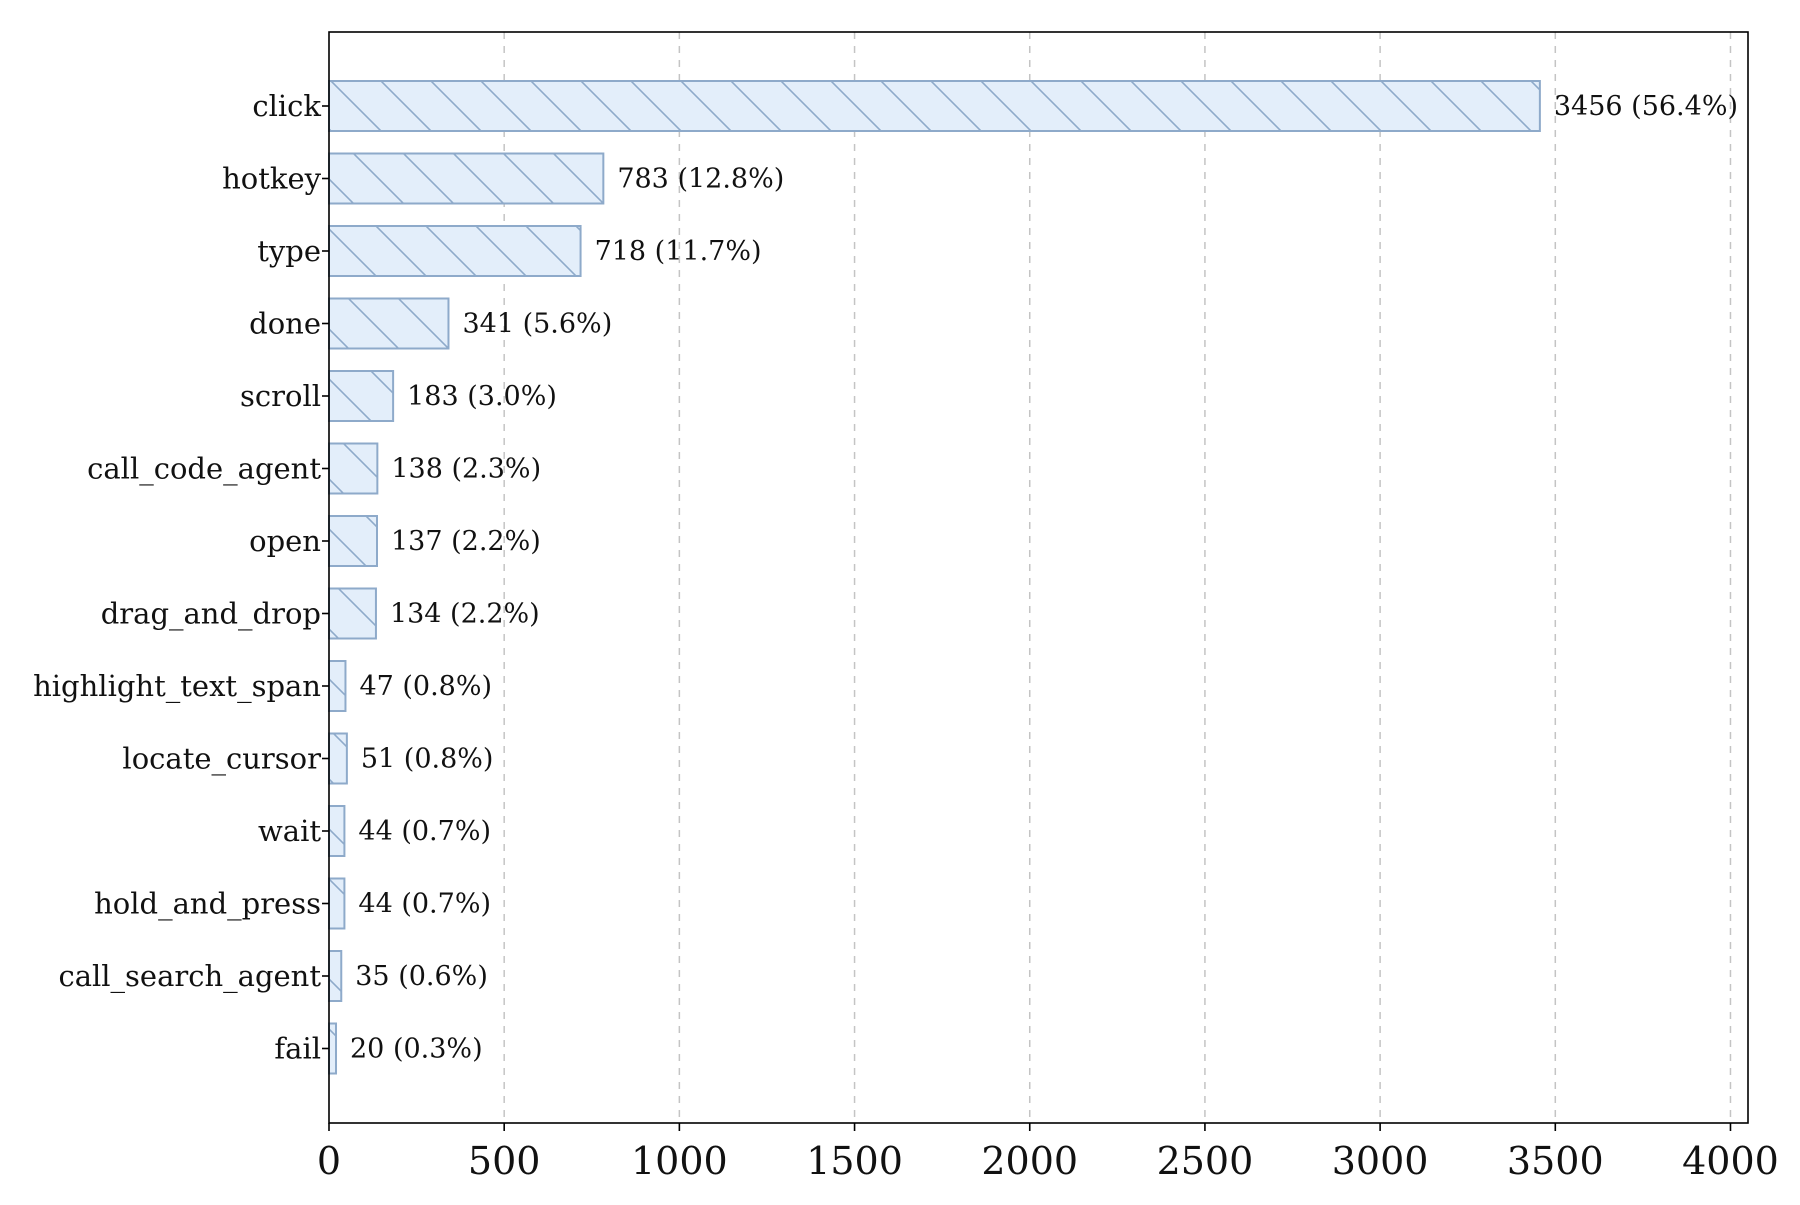  I want to click on category-label: call_search_agent, so click(189, 976).